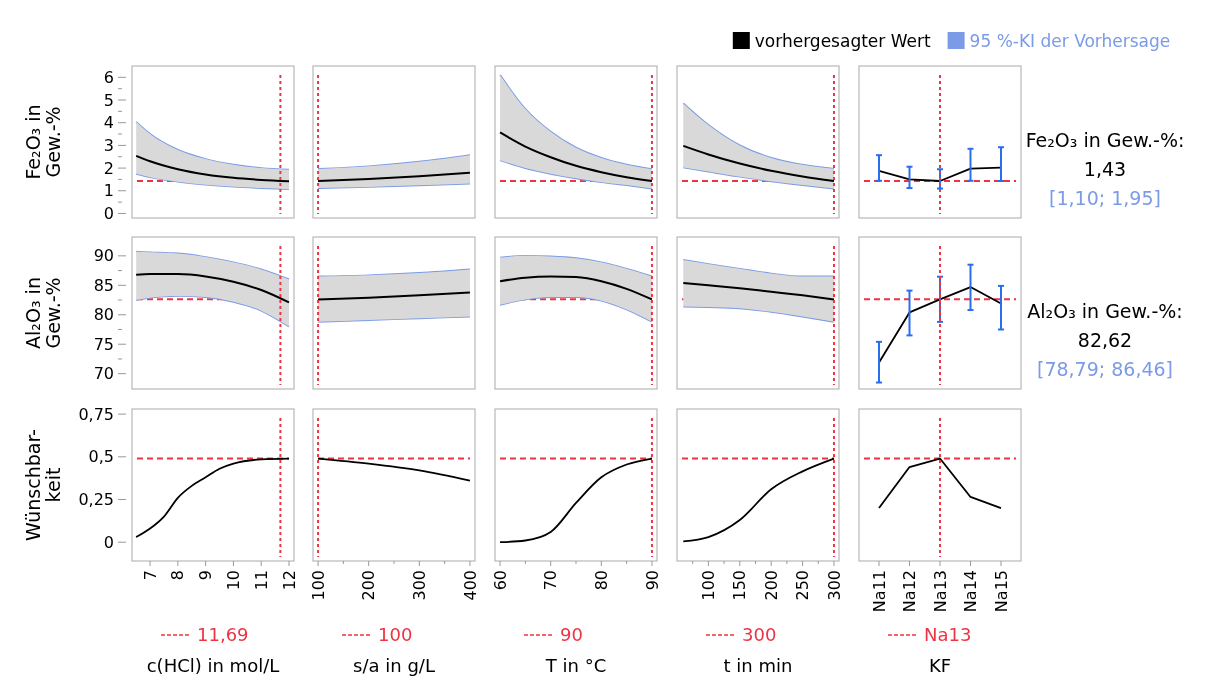 The image size is (1213, 688). I want to click on text: 82,62, so click(1105, 339).